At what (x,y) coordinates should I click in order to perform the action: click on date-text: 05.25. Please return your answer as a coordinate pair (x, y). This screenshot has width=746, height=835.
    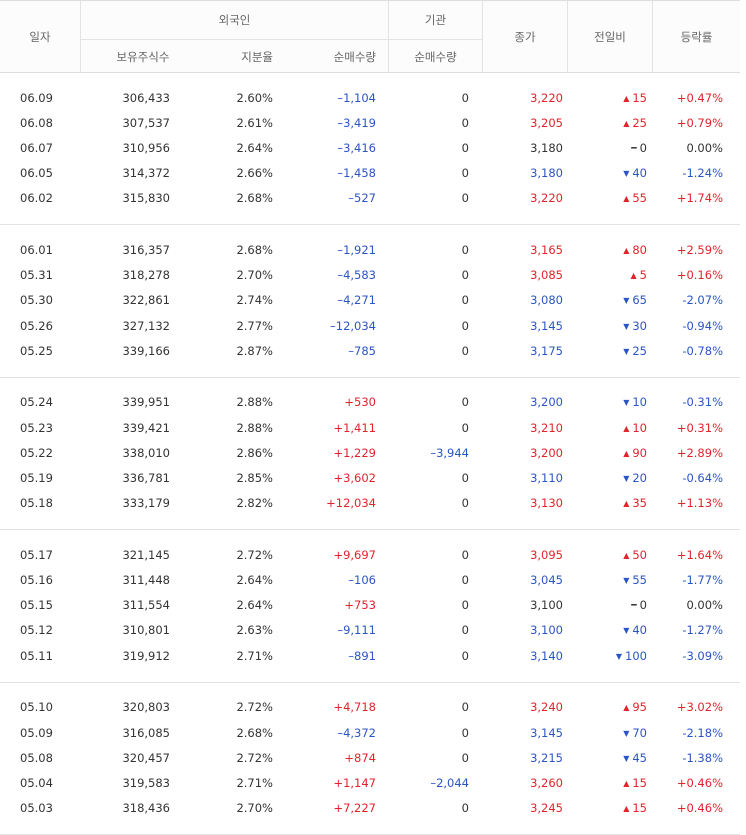
    Looking at the image, I should click on (36, 350).